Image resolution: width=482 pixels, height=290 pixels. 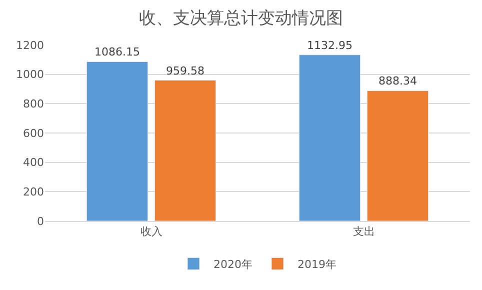 What do you see at coordinates (151, 231) in the screenshot?
I see `x-tick-label: 收入` at bounding box center [151, 231].